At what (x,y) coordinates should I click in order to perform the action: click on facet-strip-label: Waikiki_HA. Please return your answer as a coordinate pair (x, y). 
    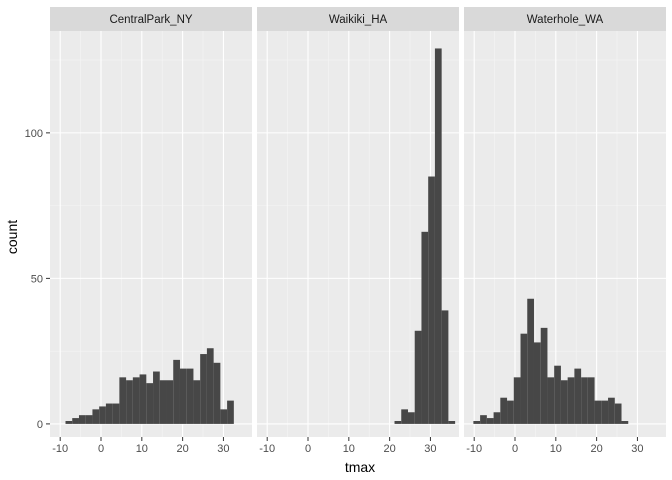
    Looking at the image, I should click on (358, 20).